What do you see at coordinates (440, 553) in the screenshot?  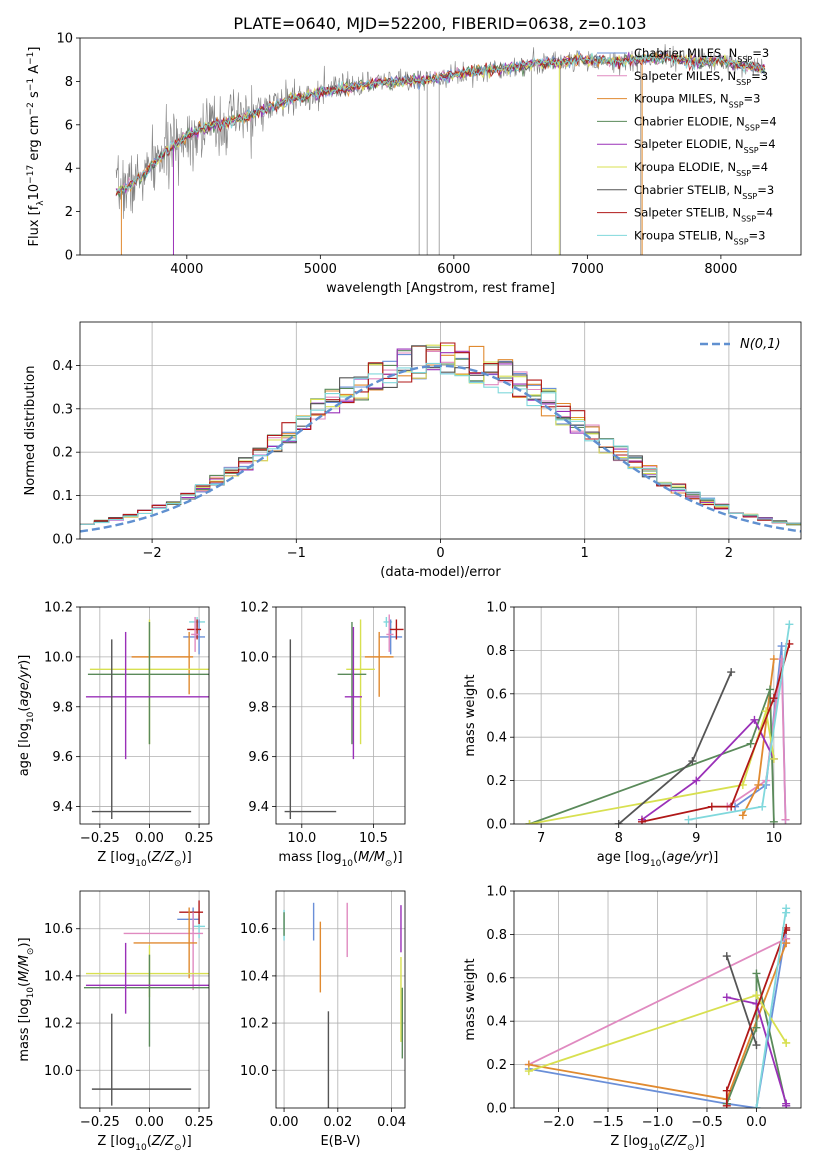 I see `x-tick-label: 0` at bounding box center [440, 553].